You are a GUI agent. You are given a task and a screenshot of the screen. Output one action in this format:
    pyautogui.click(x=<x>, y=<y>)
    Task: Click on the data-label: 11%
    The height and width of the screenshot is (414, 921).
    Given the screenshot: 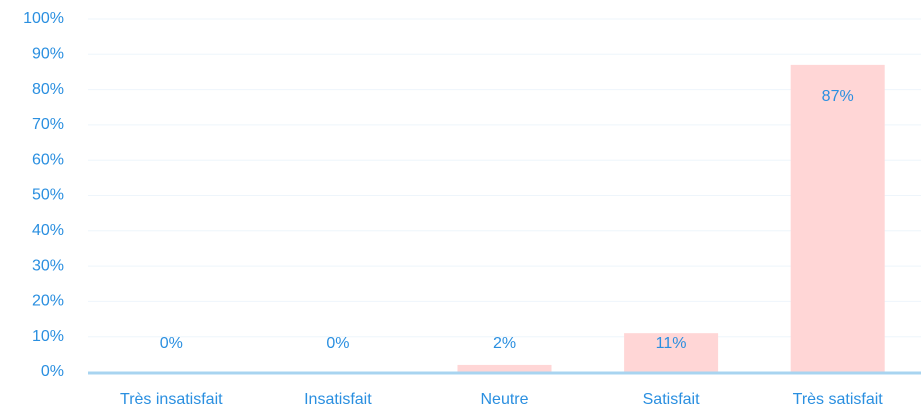 What is the action you would take?
    pyautogui.click(x=671, y=343)
    